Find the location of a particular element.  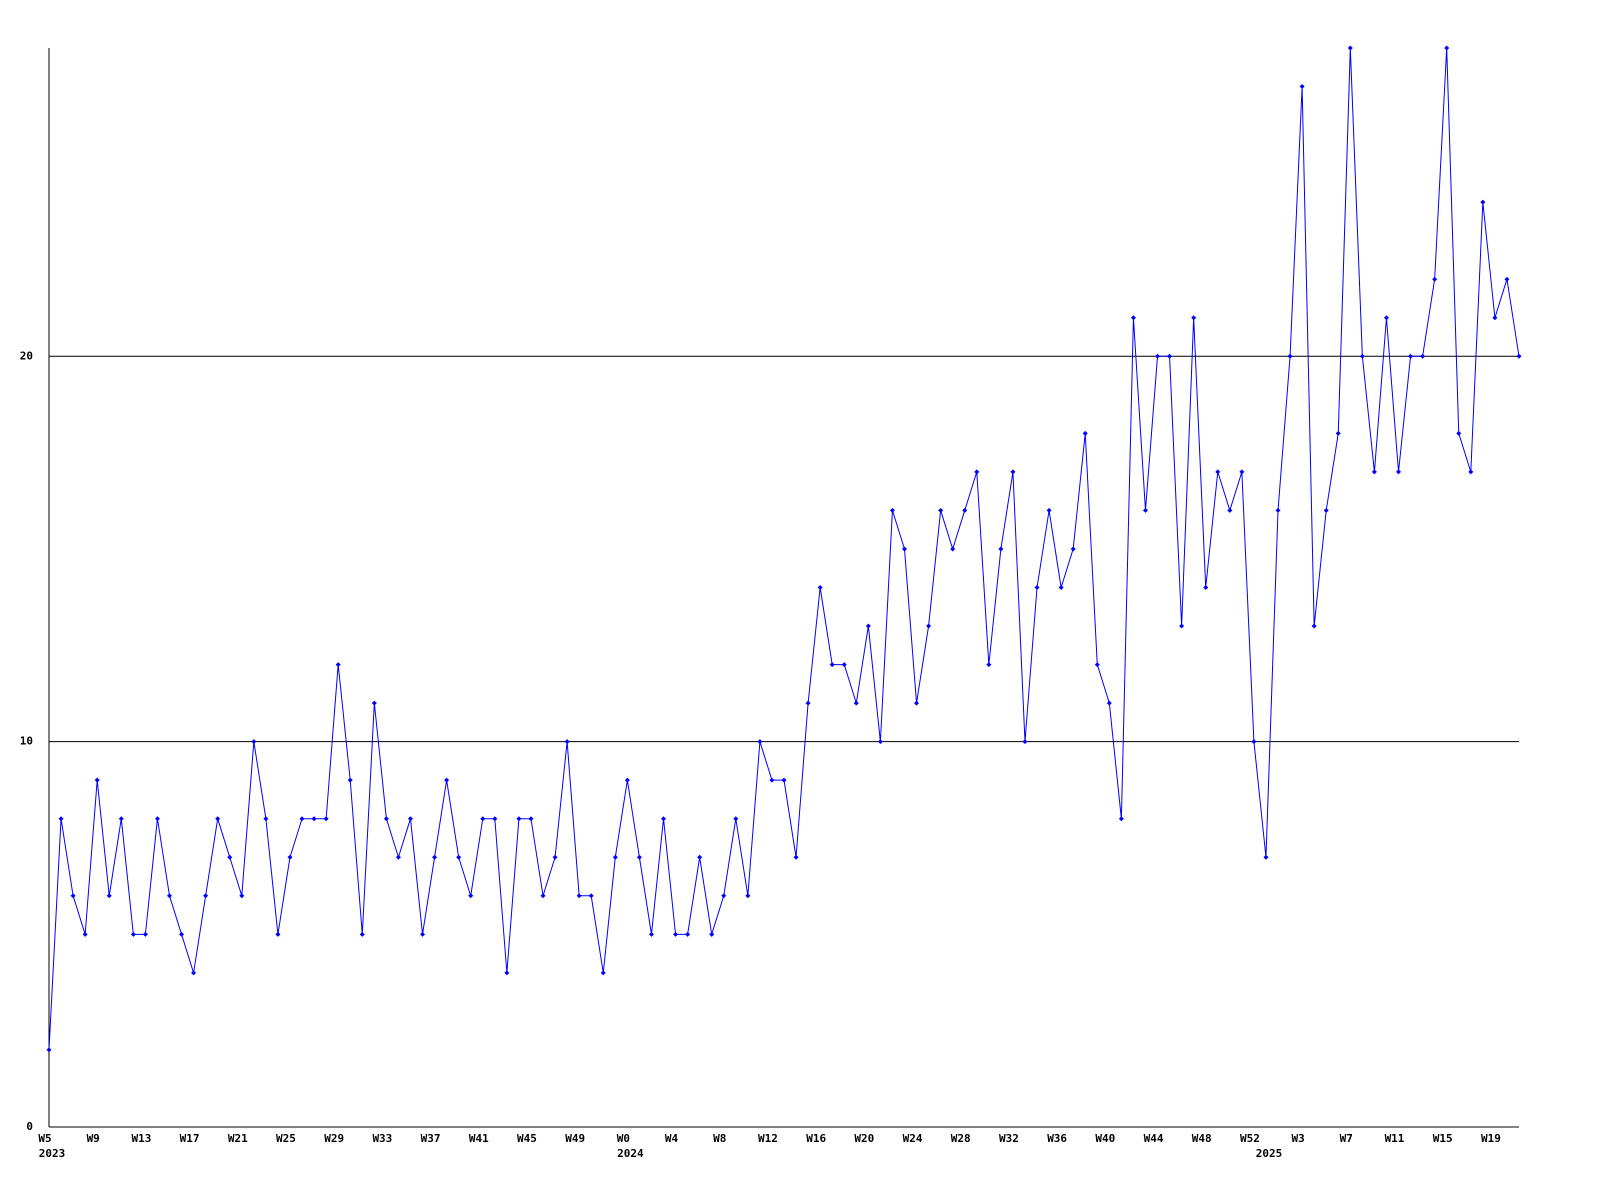

x-tick-label: W29 is located at coordinates (334, 1138).